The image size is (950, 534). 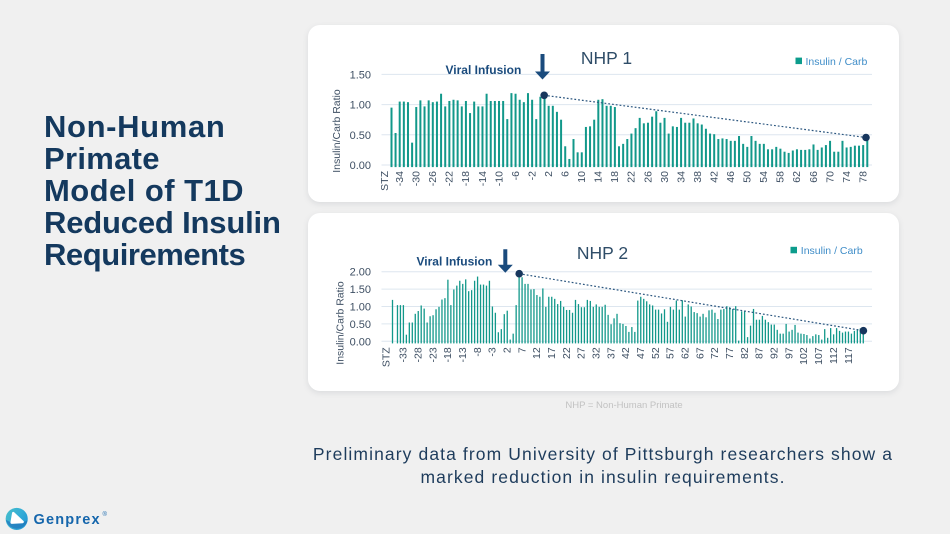 What do you see at coordinates (596, 353) in the screenshot?
I see `svg-text: 32` at bounding box center [596, 353].